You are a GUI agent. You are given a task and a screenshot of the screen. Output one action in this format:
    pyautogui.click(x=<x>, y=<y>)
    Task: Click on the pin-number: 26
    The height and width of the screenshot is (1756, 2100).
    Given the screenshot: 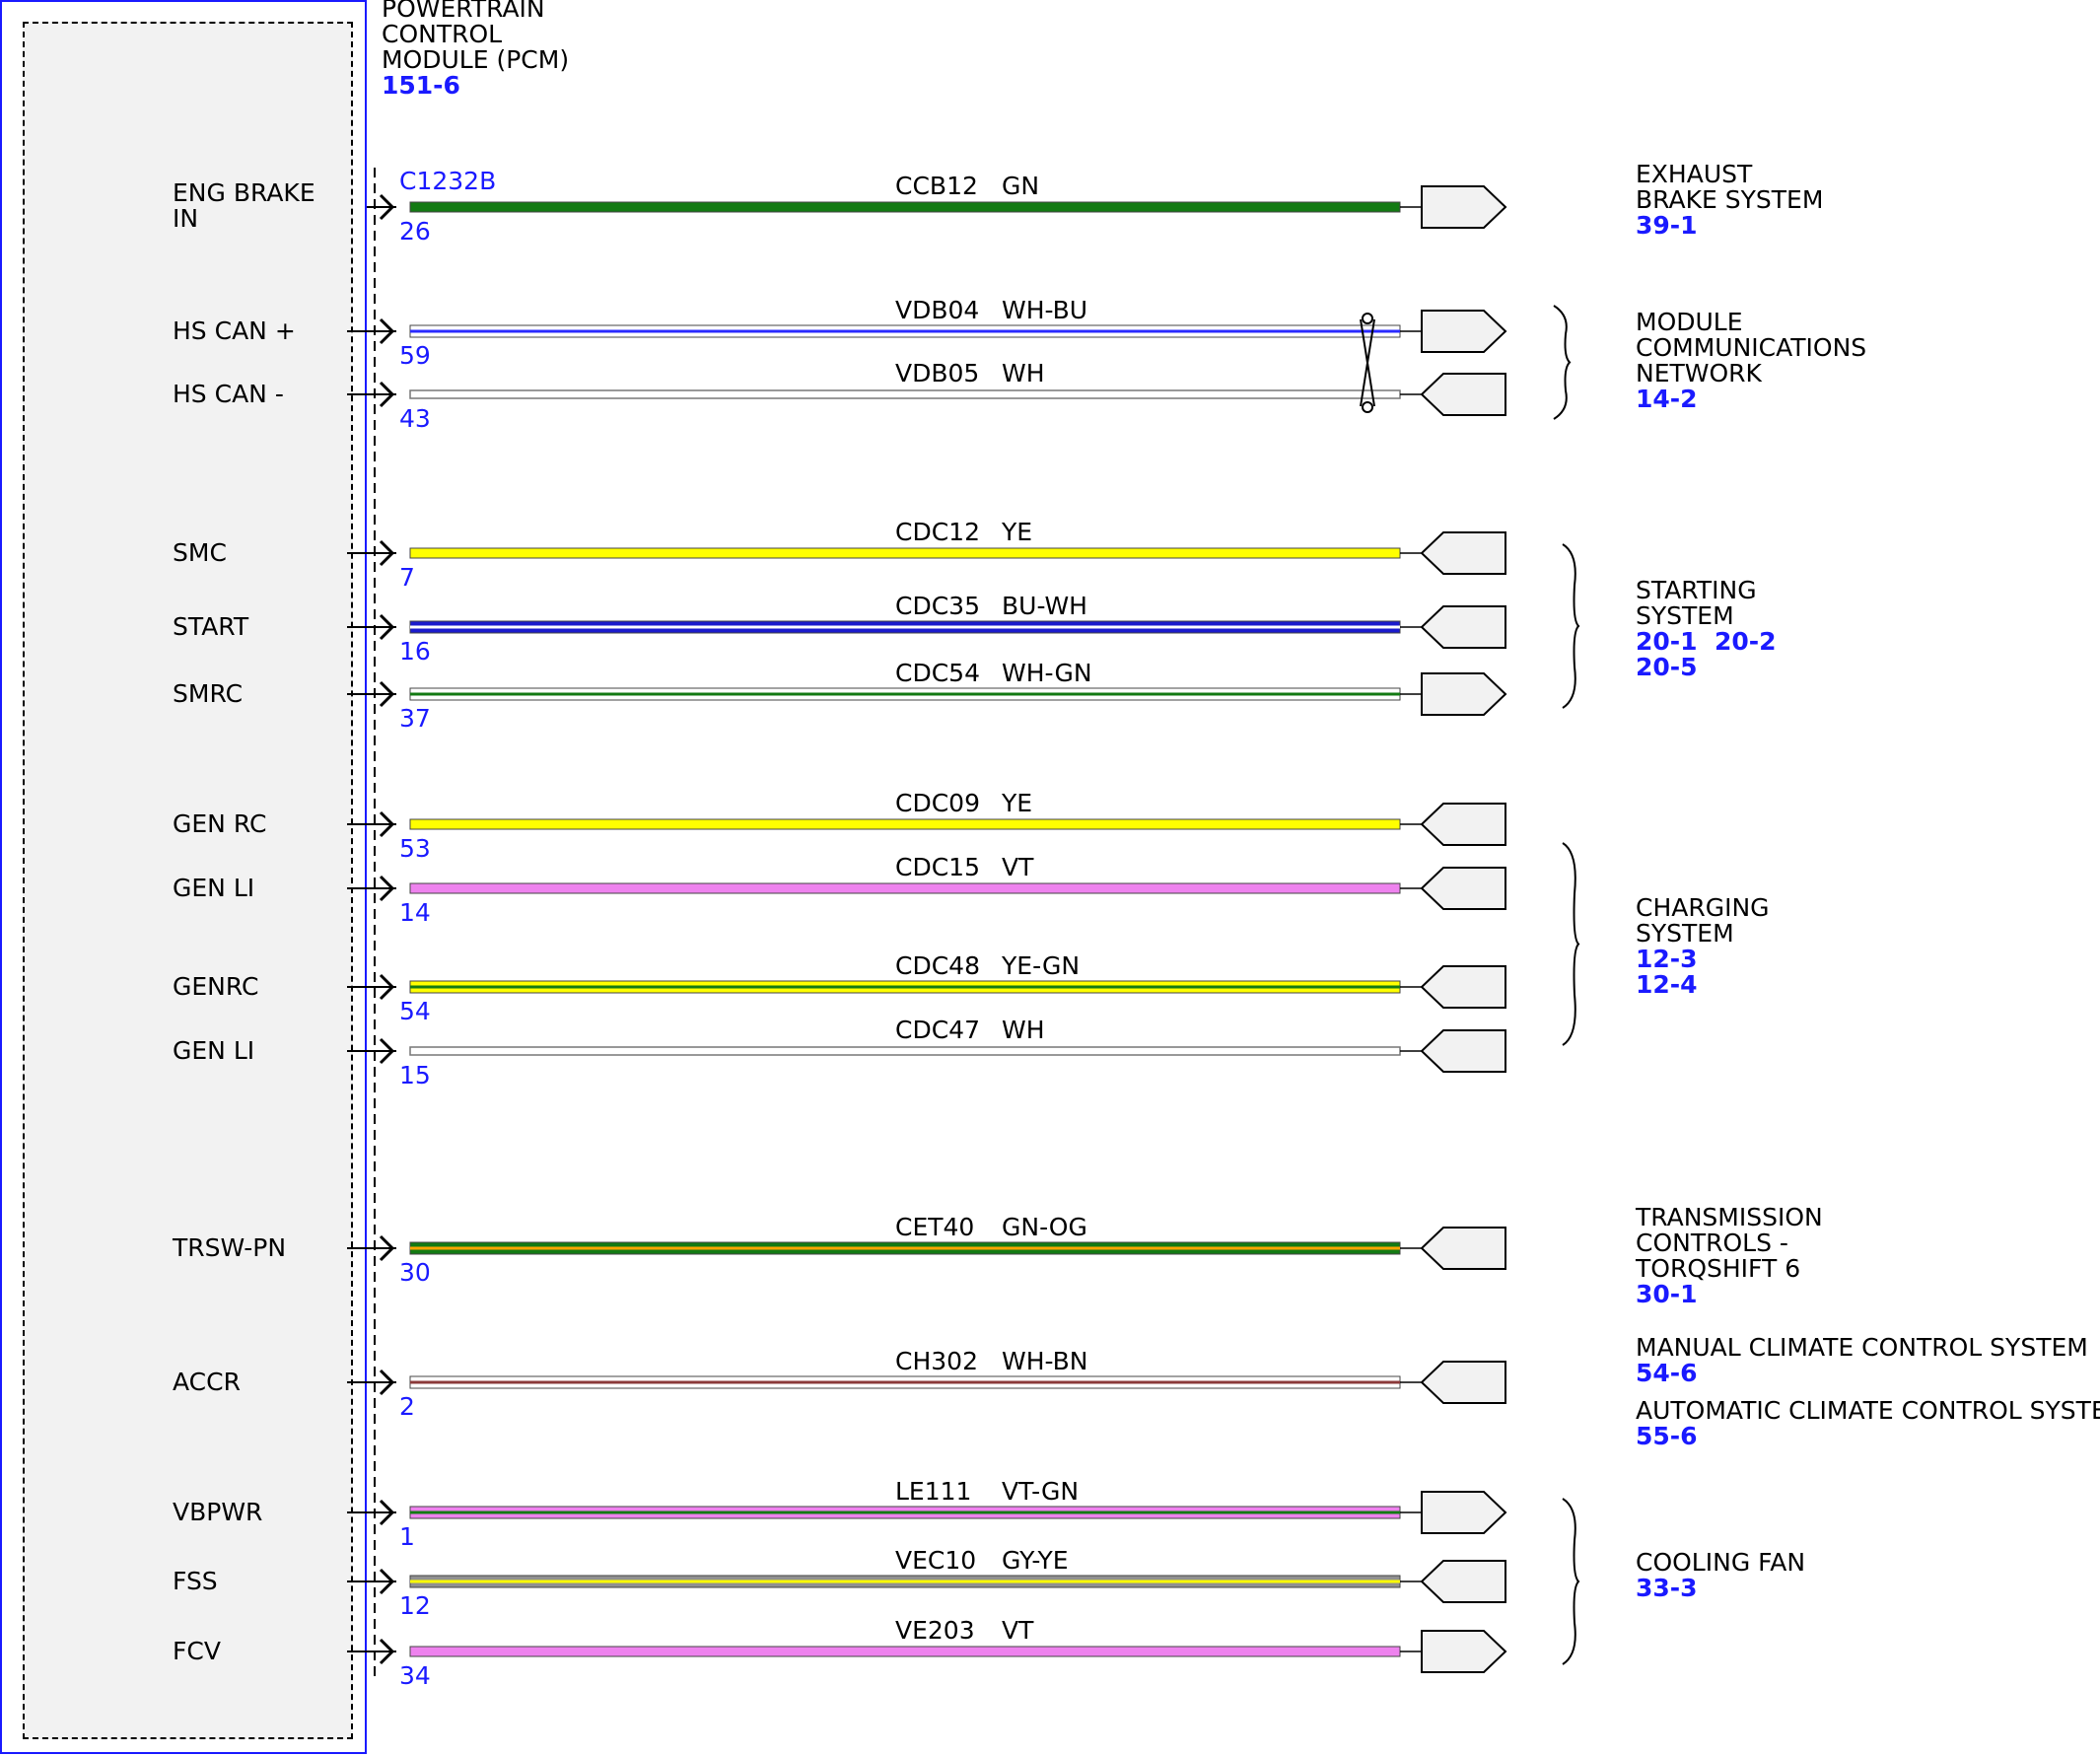 What is the action you would take?
    pyautogui.click(x=415, y=231)
    